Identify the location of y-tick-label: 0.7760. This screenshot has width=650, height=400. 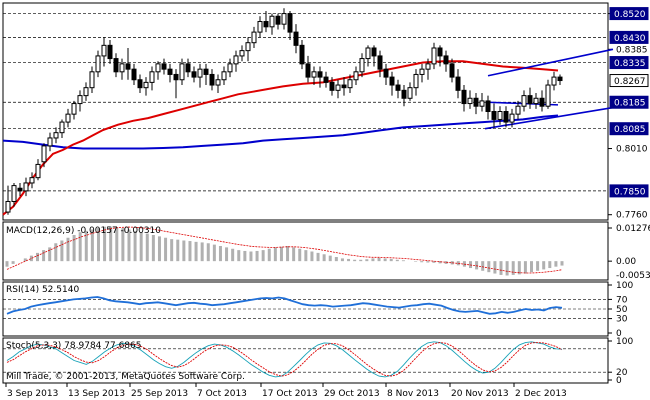
(632, 216).